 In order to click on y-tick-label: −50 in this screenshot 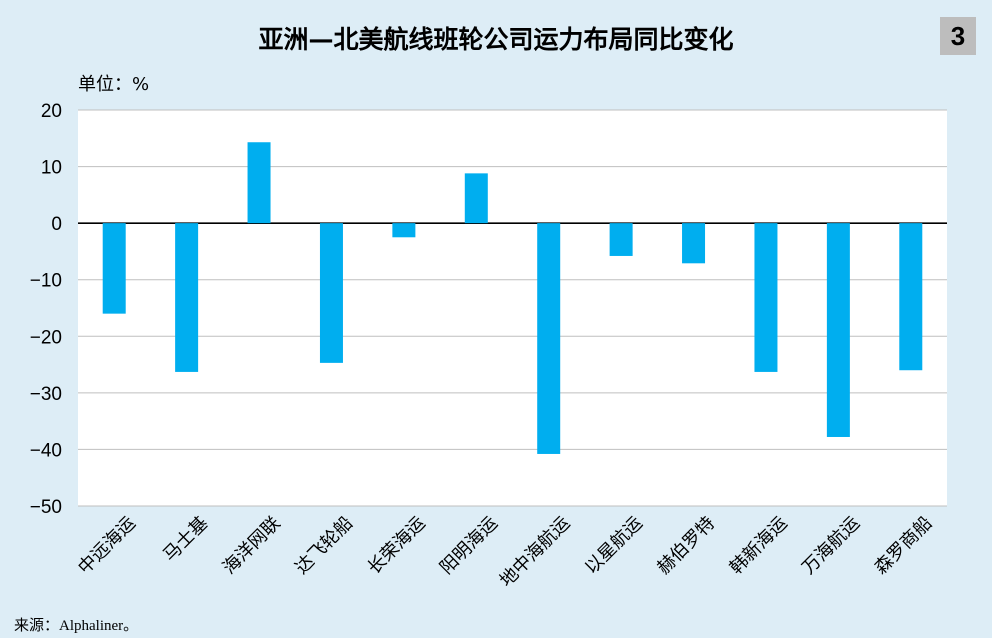, I will do `click(46, 507)`.